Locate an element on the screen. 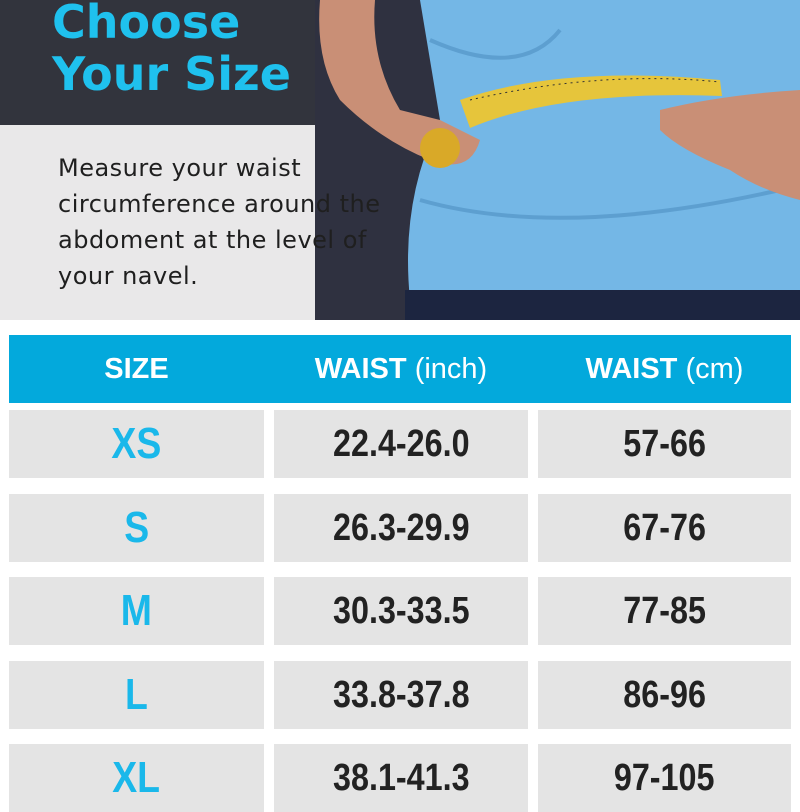 The image size is (800, 812). title-line-2: Your Size is located at coordinates (172, 74).